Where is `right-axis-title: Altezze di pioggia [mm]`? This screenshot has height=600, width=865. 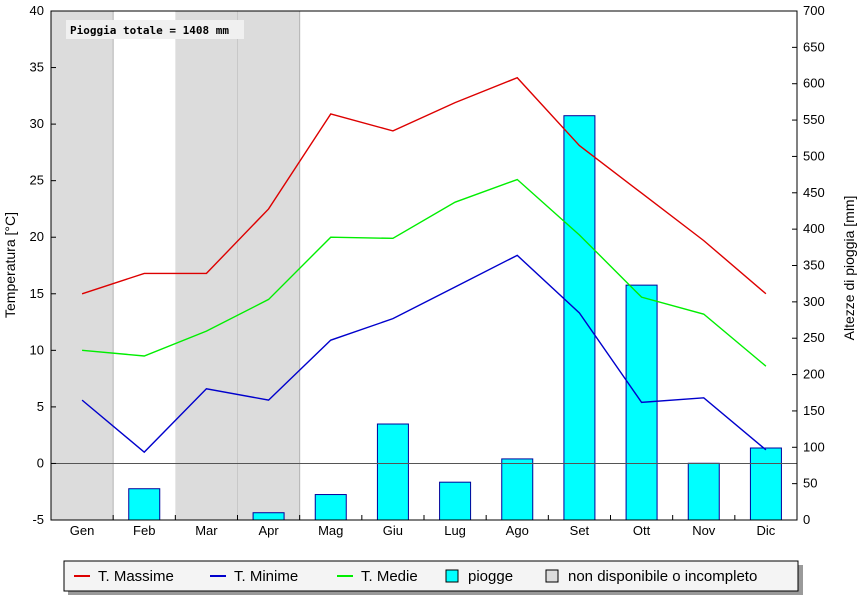
right-axis-title: Altezze di pioggia [mm] is located at coordinates (849, 268).